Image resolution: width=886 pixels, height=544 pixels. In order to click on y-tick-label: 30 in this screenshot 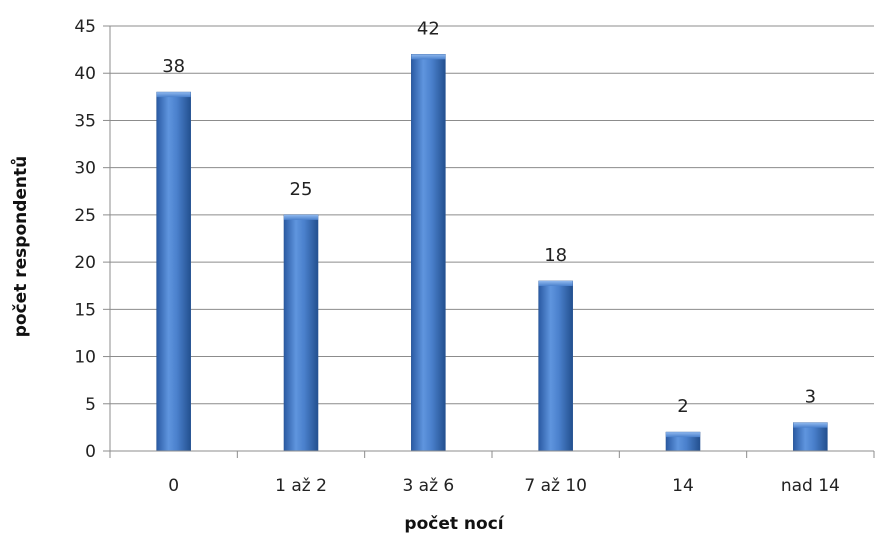, I will do `click(85, 169)`.